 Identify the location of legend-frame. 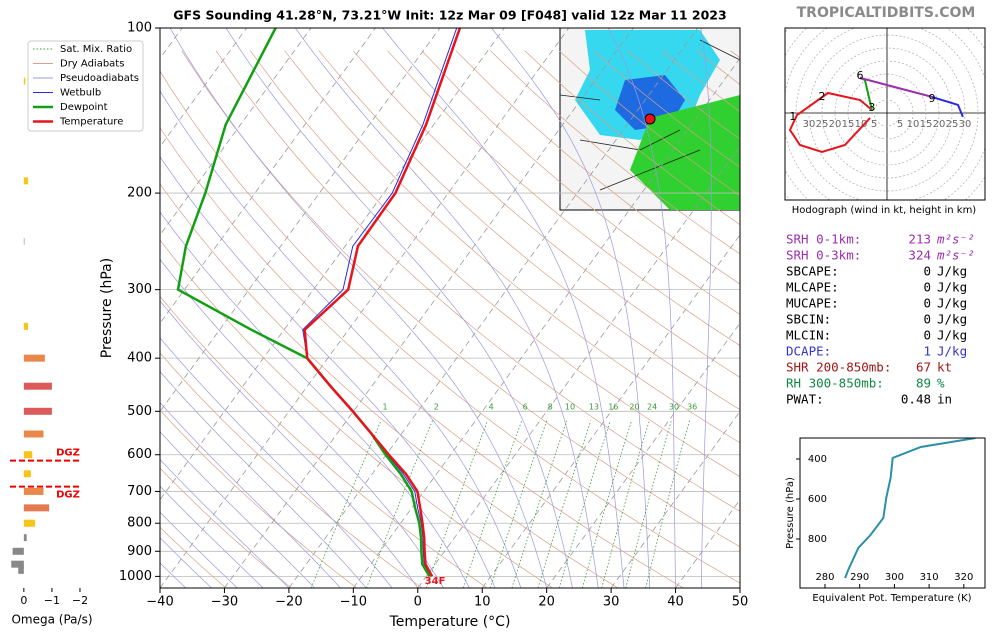
(85, 86).